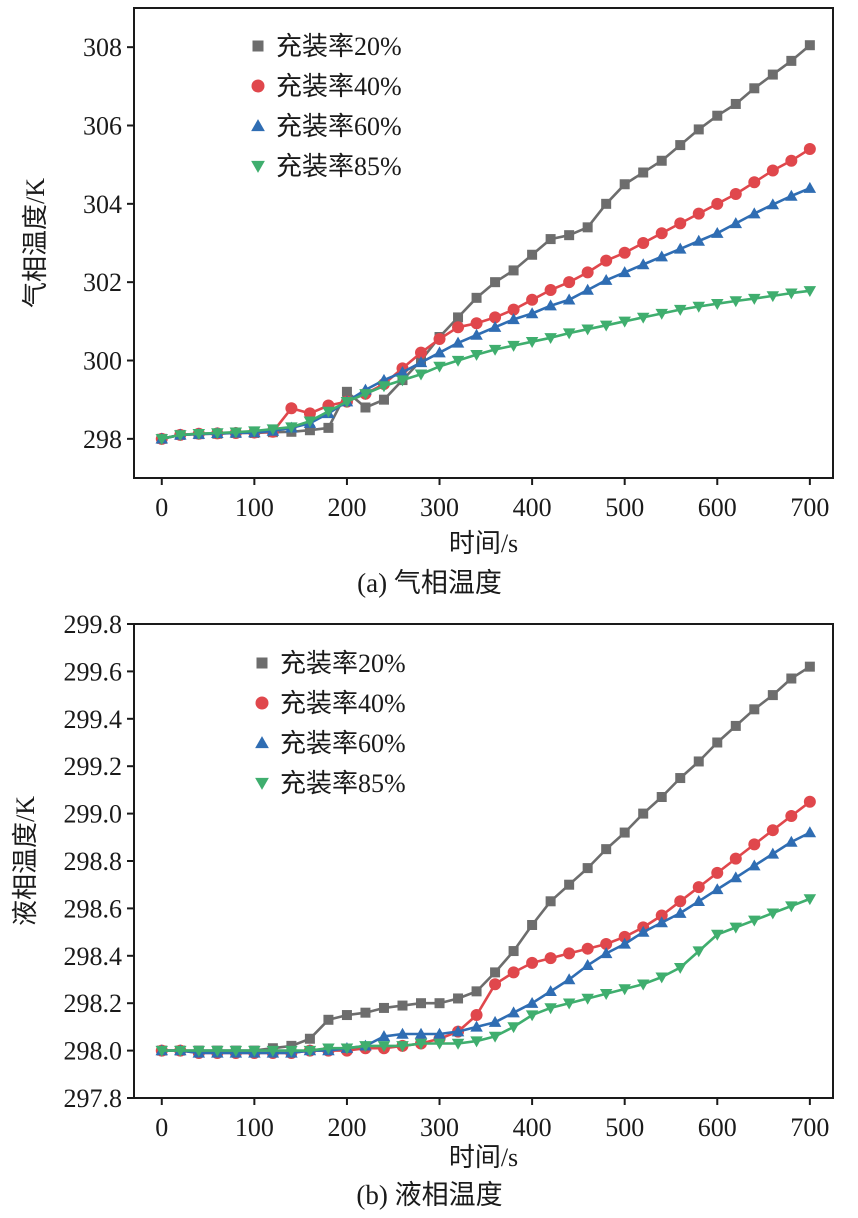 The width and height of the screenshot is (858, 1218). Describe the element at coordinates (93, 624) in the screenshot. I see `y-tick-label: 299.8` at that location.